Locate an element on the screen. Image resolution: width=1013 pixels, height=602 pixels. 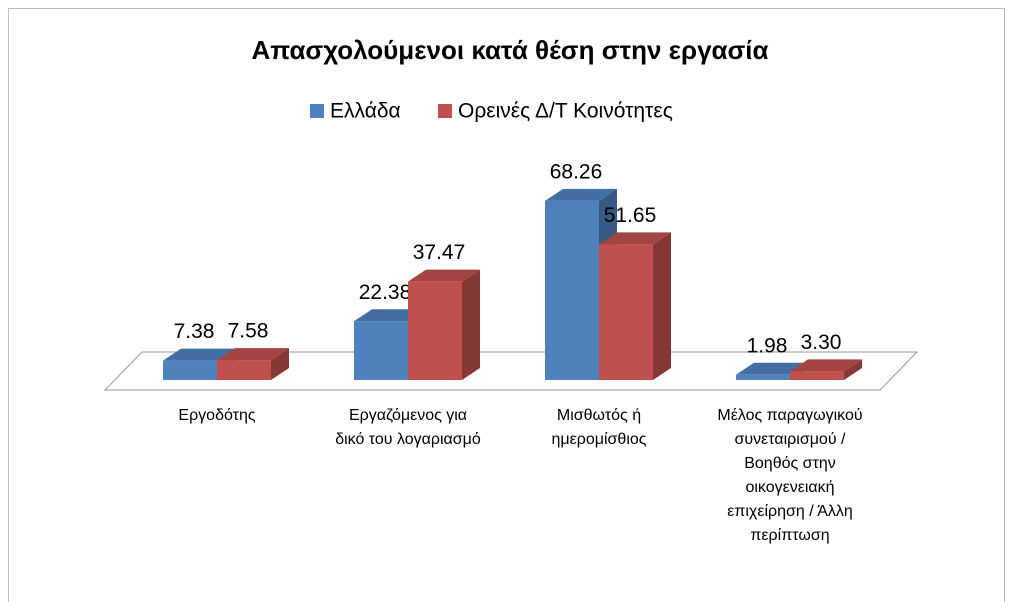
value-label: 68.26 is located at coordinates (576, 171).